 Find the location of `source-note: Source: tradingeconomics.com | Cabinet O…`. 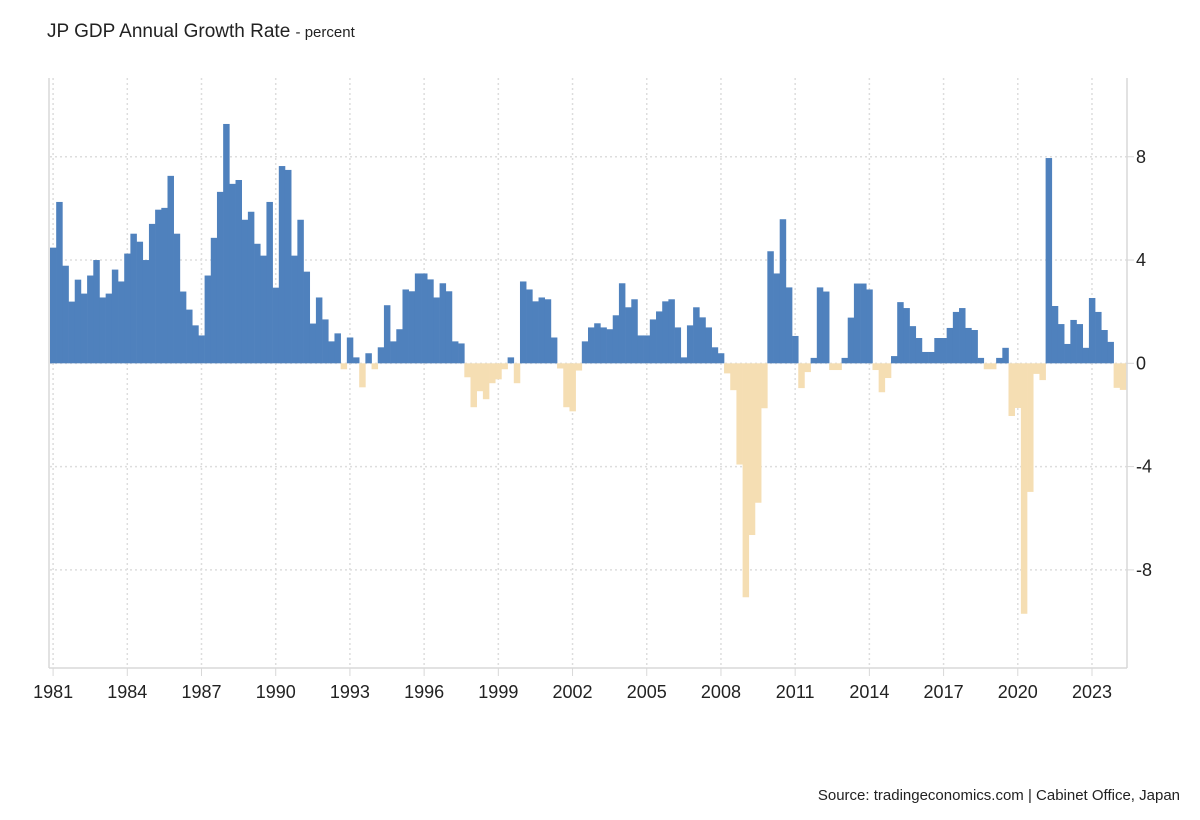

source-note: Source: tradingeconomics.com | Cabinet O… is located at coordinates (998, 795).